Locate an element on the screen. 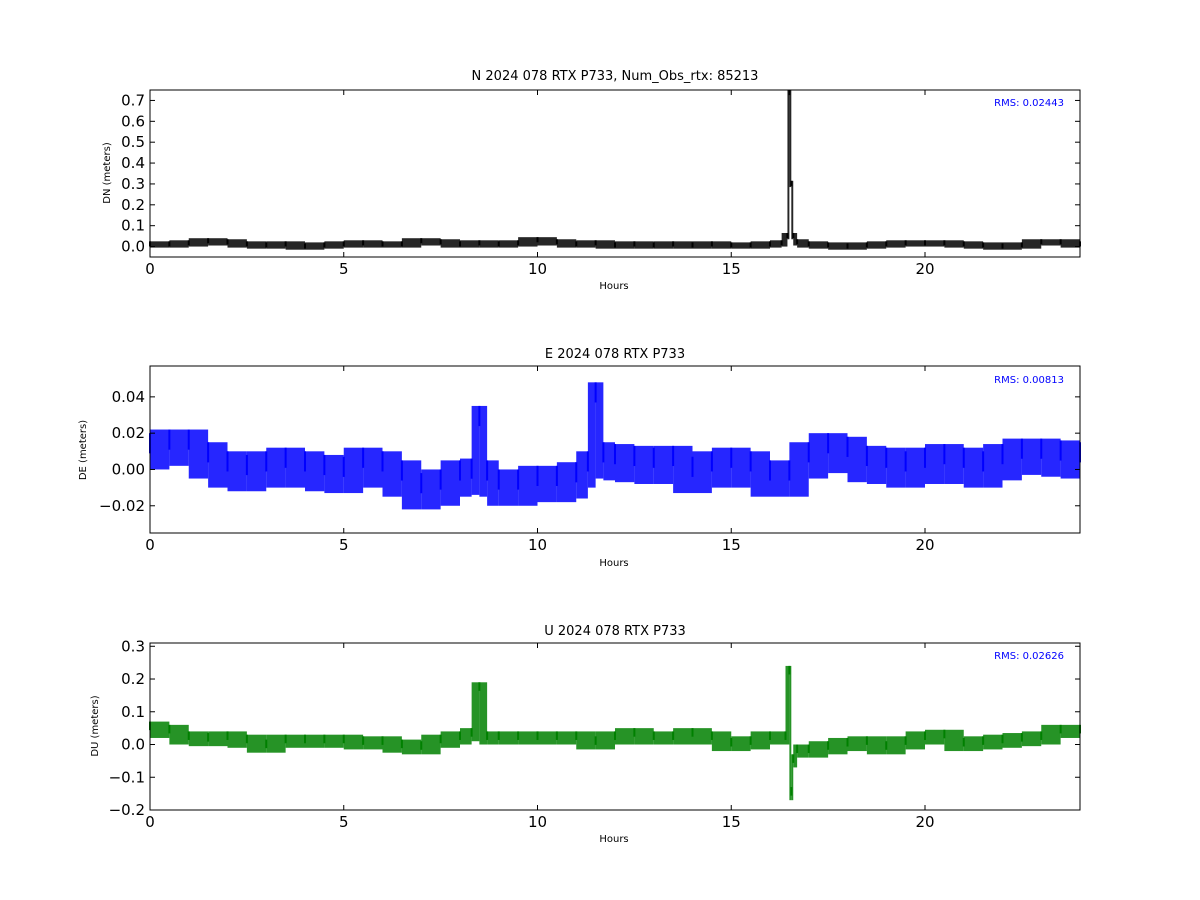 The image size is (1200, 900). panel-east-rms-annotation: RMS: 0.00813 is located at coordinates (1029, 380).